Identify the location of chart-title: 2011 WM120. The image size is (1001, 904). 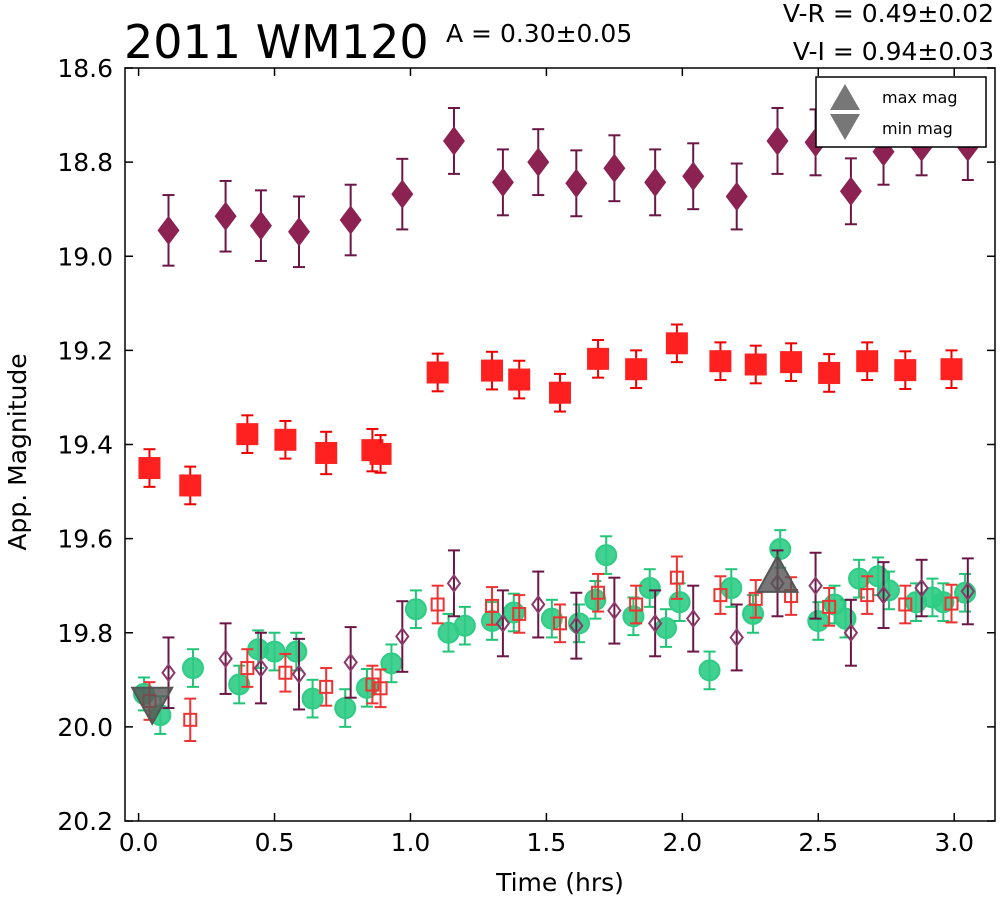
(276, 42).